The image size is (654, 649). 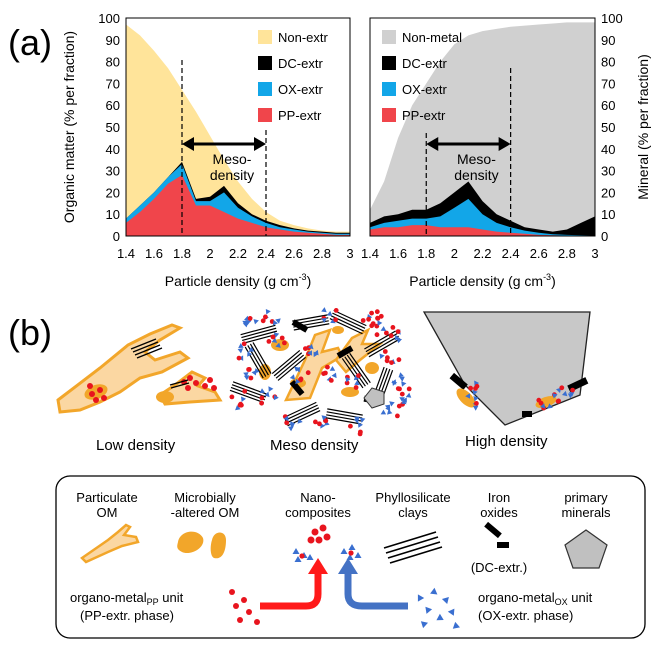 I want to click on x-tick-label: 2.6, so click(x=539, y=253).